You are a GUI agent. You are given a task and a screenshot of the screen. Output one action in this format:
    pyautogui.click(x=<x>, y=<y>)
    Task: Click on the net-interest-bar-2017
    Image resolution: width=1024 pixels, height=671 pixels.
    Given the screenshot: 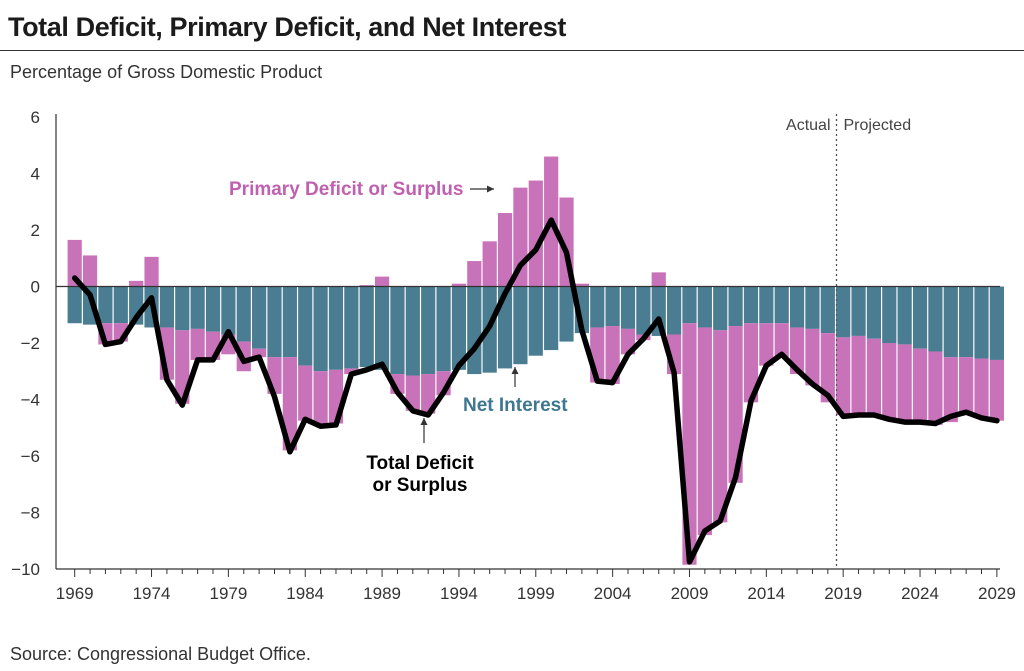 What is the action you would take?
    pyautogui.click(x=812, y=307)
    